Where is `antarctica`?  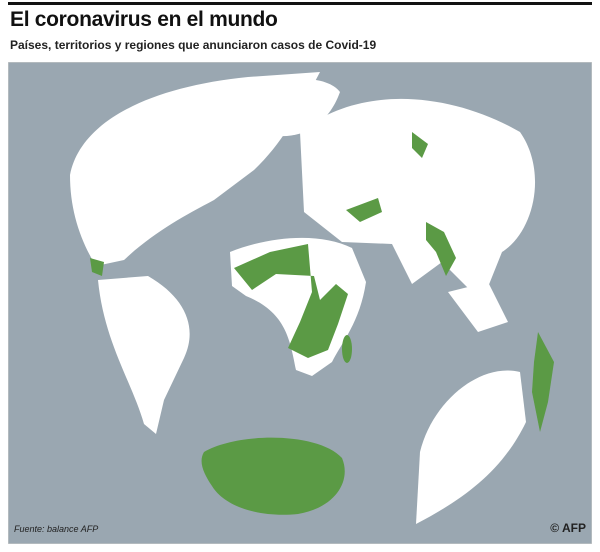 antarctica is located at coordinates (273, 476).